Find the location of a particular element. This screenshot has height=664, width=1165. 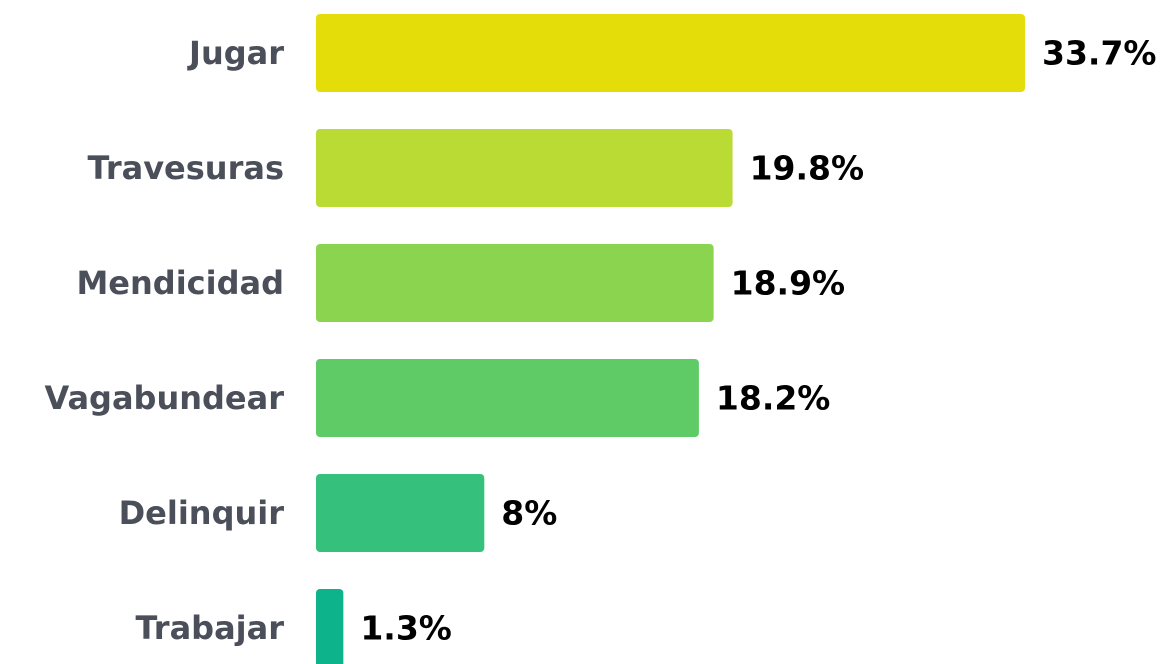

category-label: Travesuras is located at coordinates (186, 168).